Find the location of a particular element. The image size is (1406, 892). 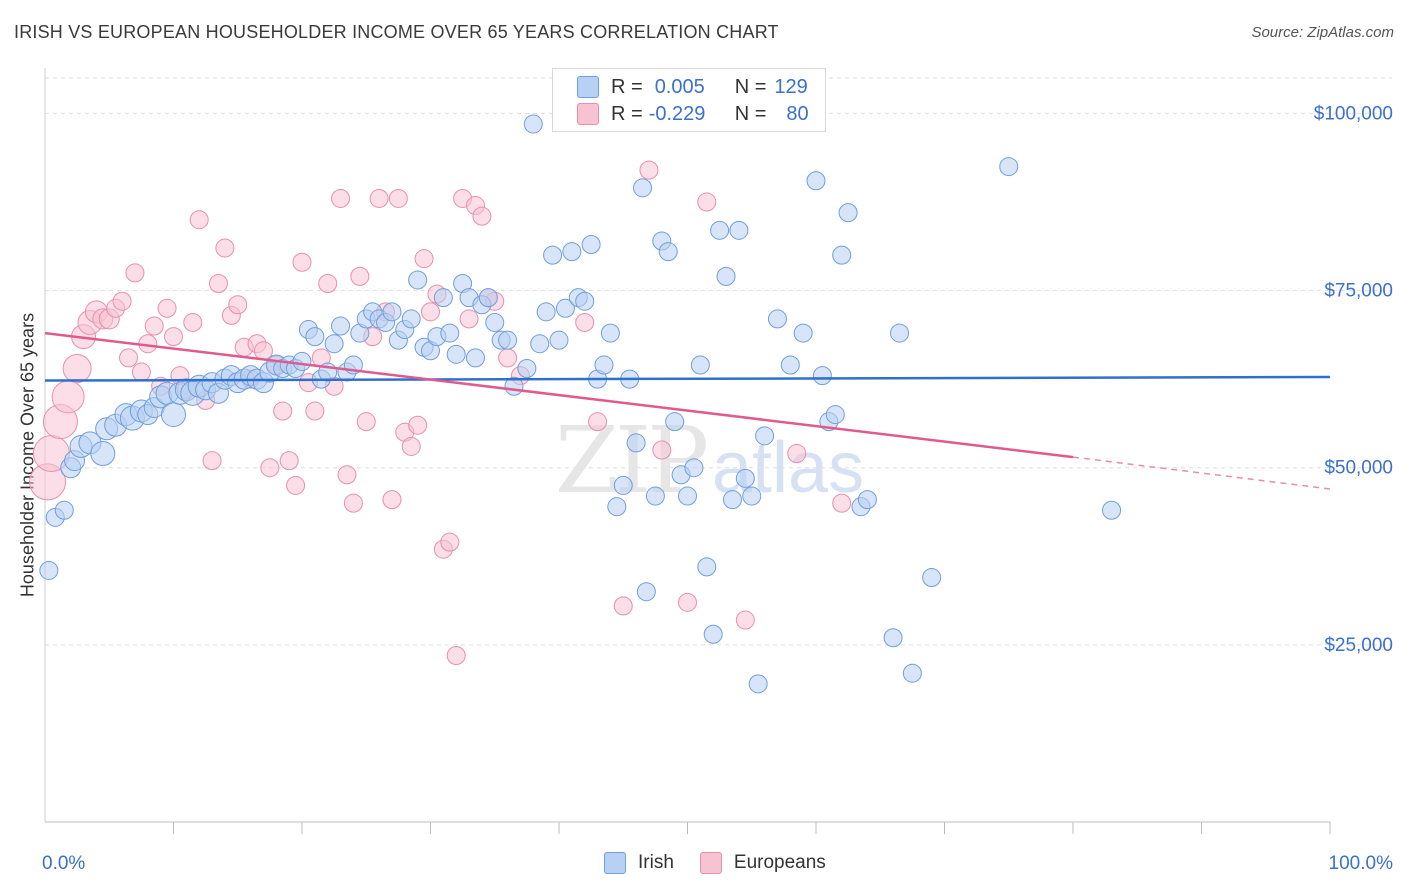

y-tick-label: $75,000 is located at coordinates (1358, 291).